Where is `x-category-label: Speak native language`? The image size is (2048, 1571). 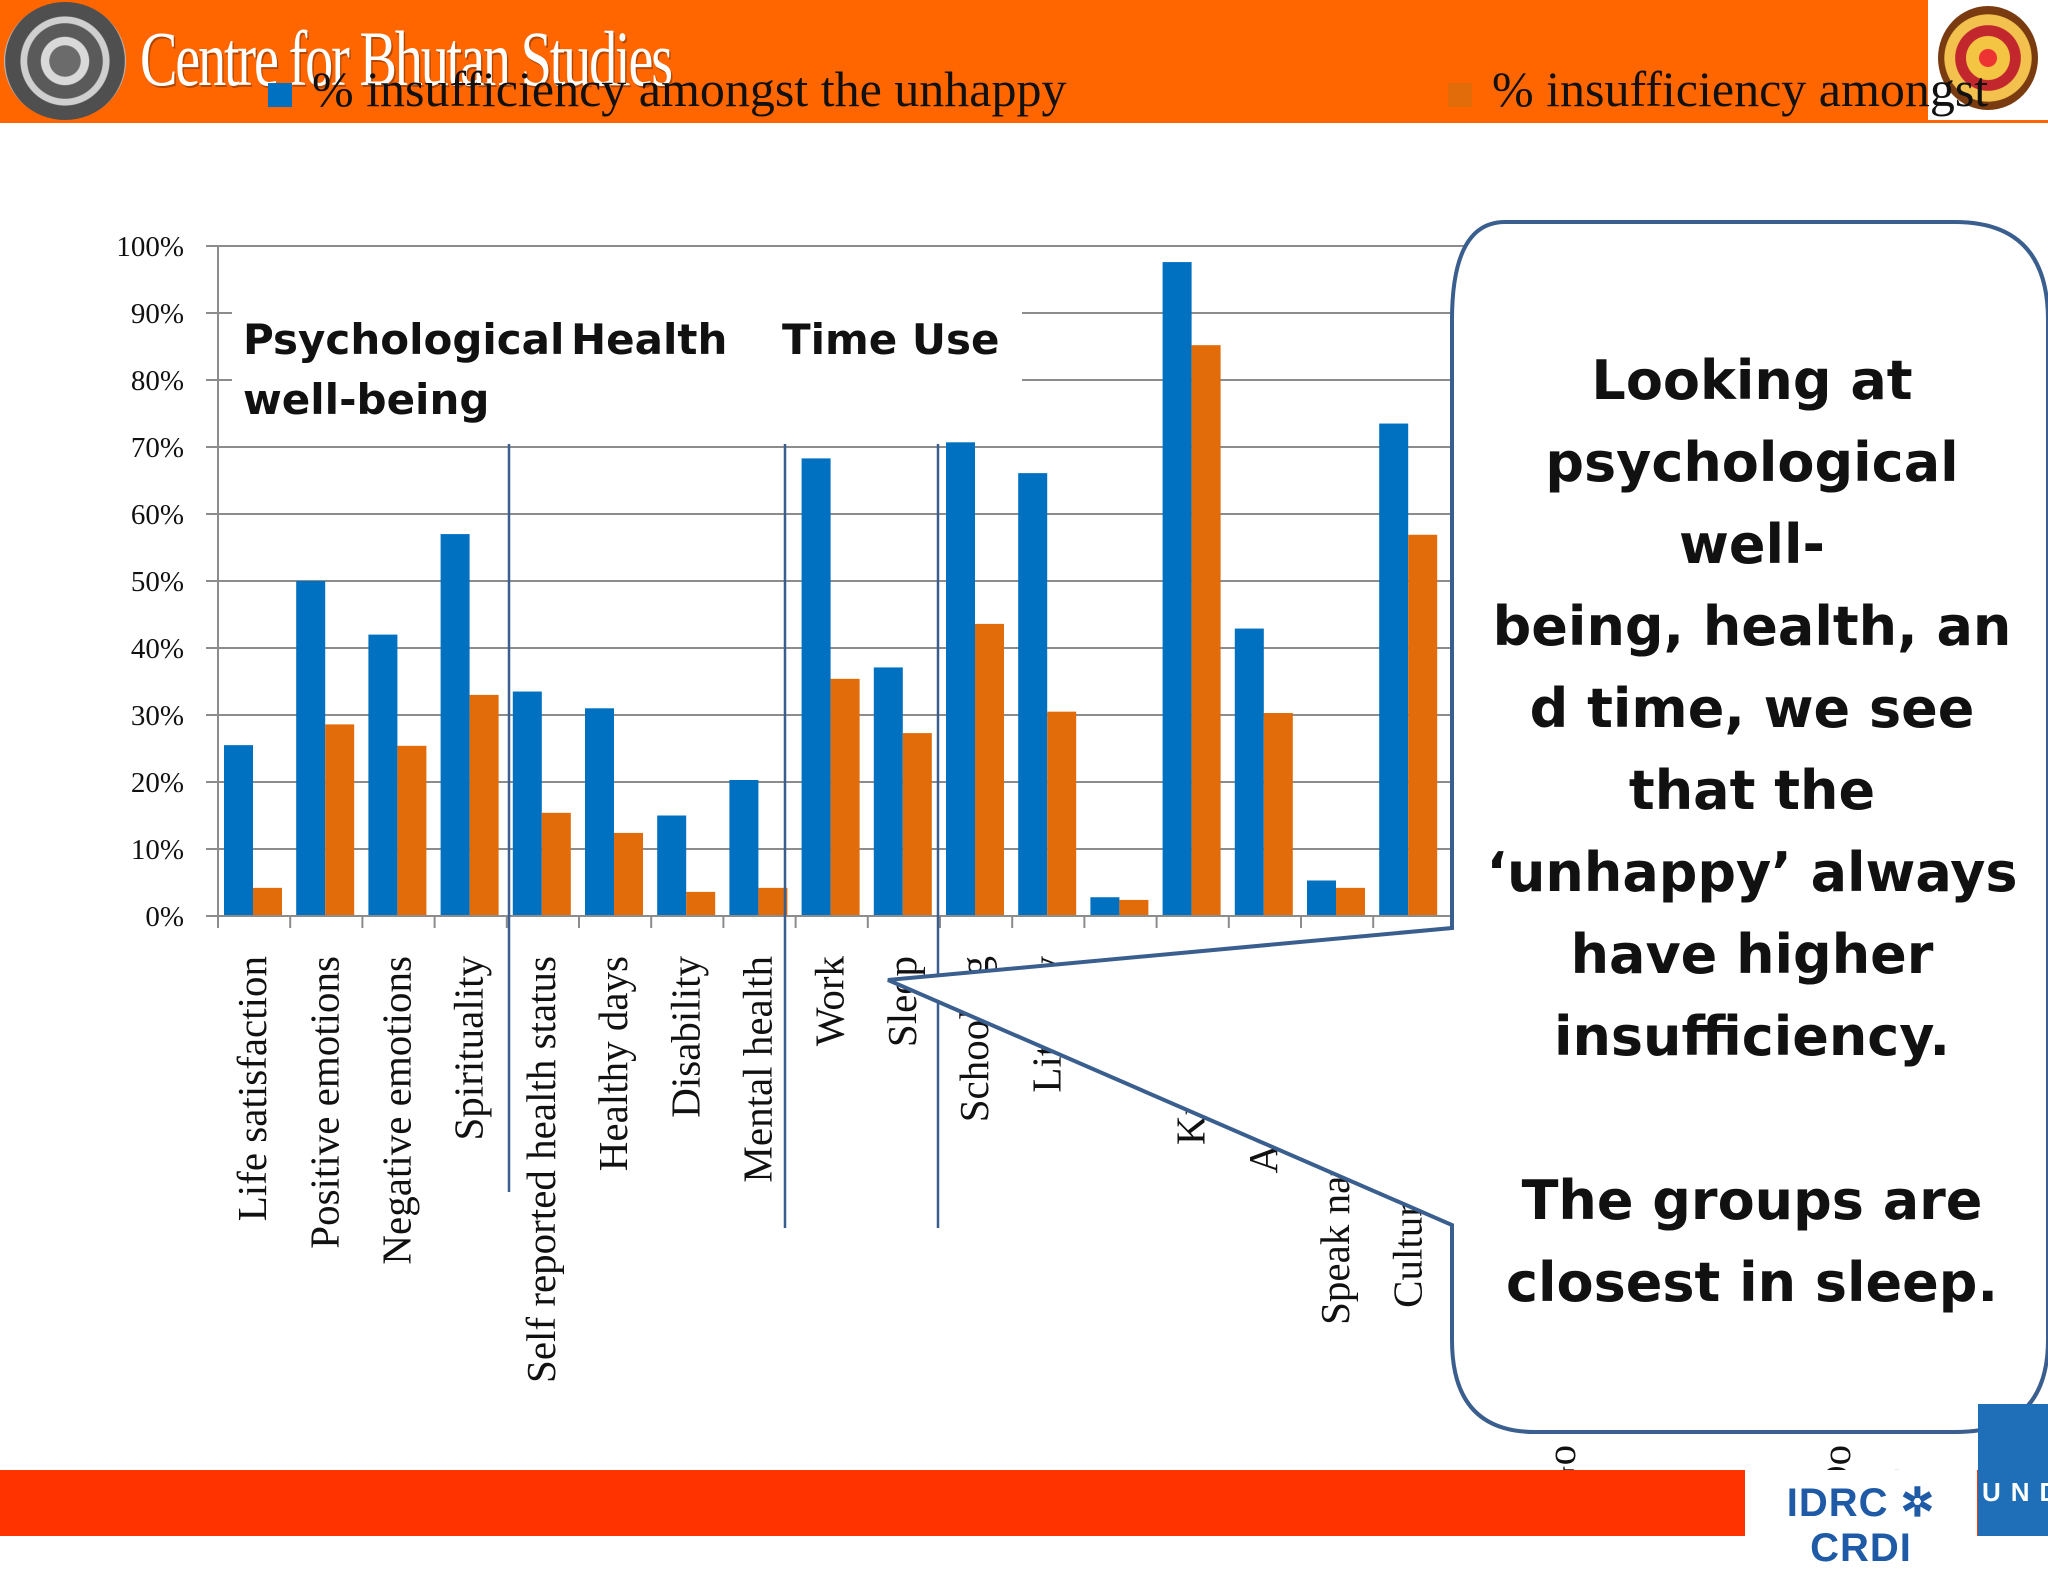 x-category-label: Speak native language is located at coordinates (1335, 1140).